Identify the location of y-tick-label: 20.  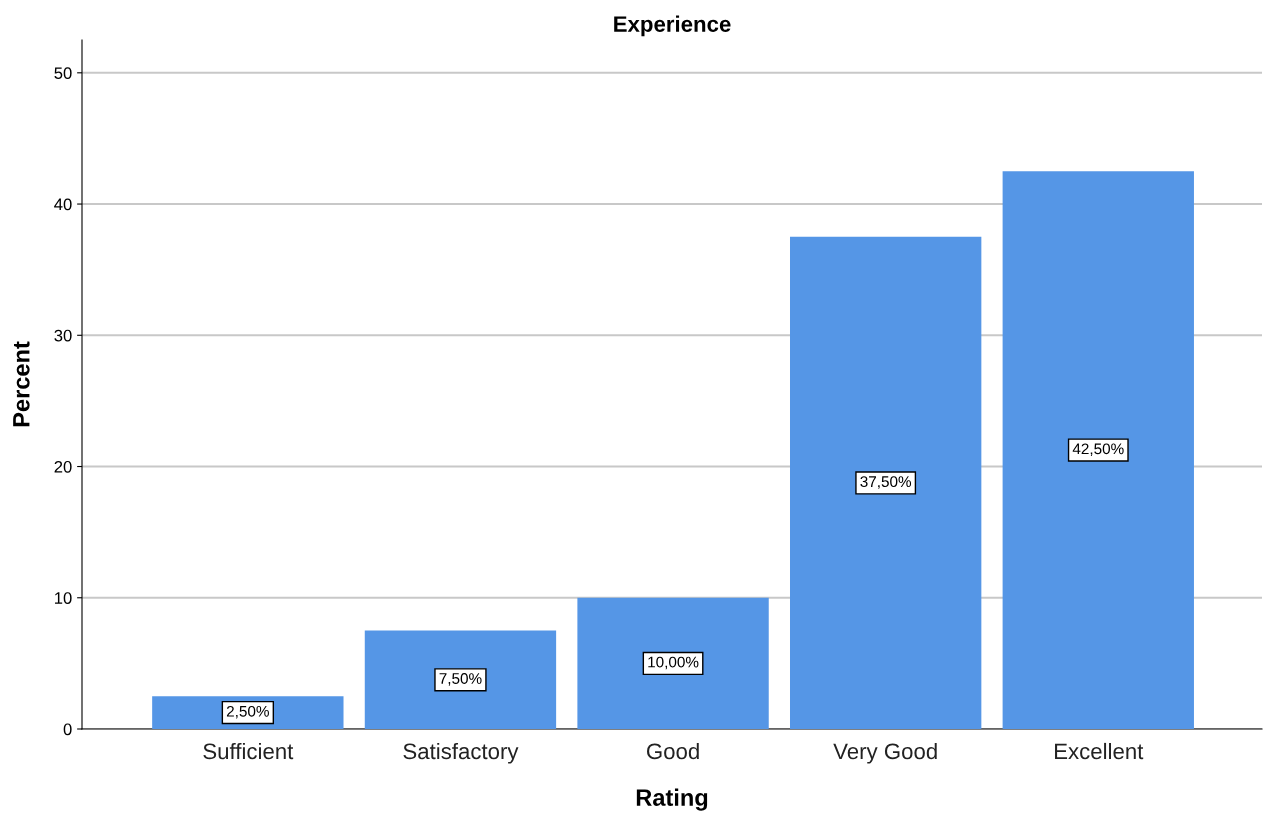
(63, 466).